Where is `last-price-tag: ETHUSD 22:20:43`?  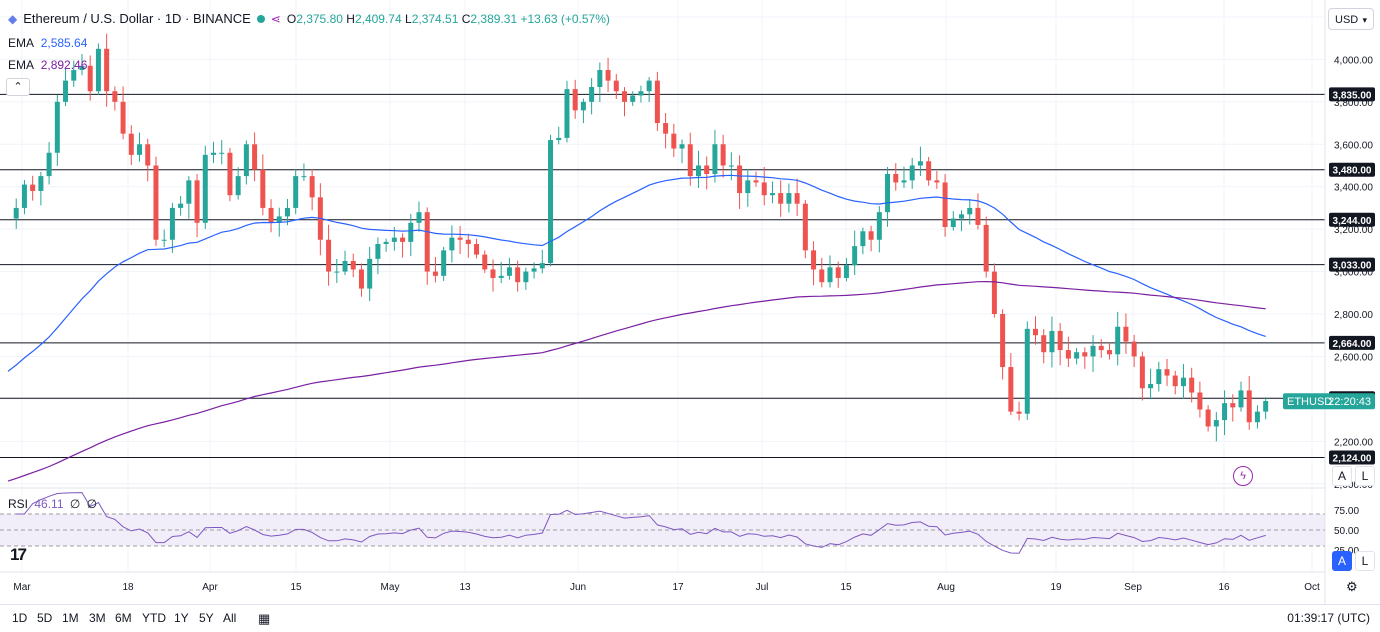
last-price-tag: ETHUSD 22:20:43 is located at coordinates (1329, 401).